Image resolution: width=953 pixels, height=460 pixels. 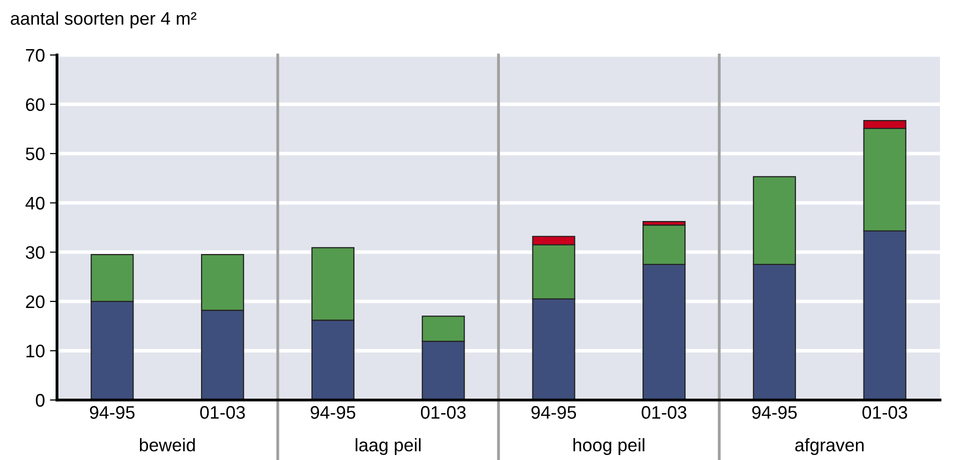 I want to click on y-tick-label: 50, so click(x=35, y=154).